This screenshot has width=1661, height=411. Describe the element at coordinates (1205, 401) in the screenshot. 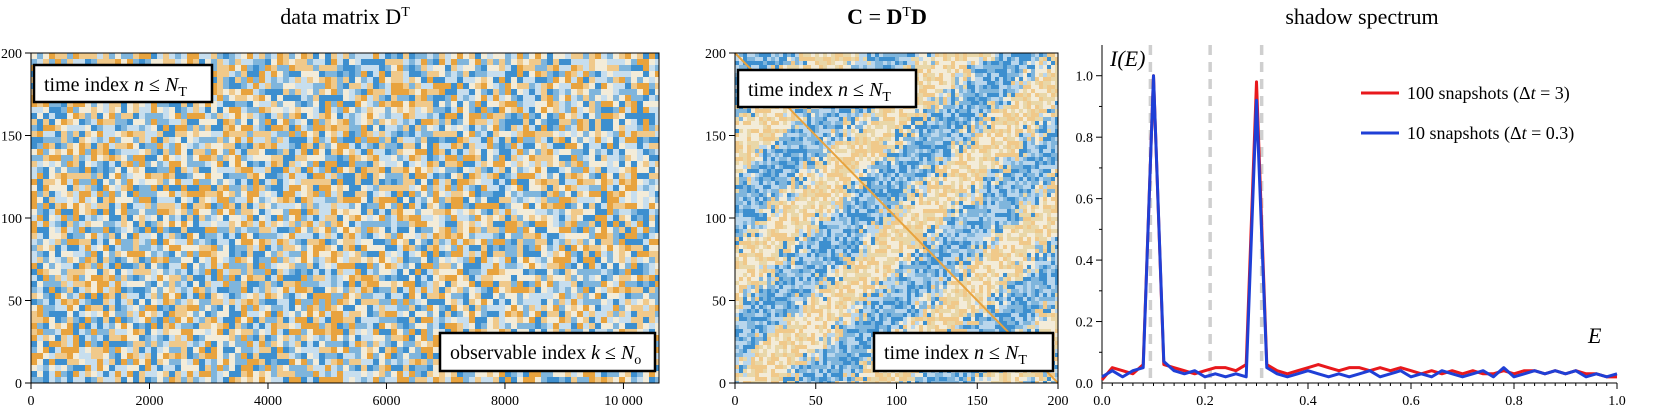

I see `x-tick-label: 0.2` at that location.